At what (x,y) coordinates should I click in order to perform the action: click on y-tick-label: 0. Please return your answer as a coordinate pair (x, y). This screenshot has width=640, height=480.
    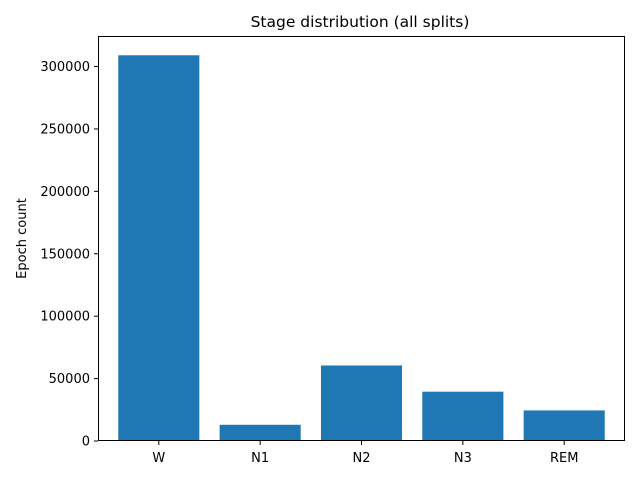
    Looking at the image, I should click on (86, 442).